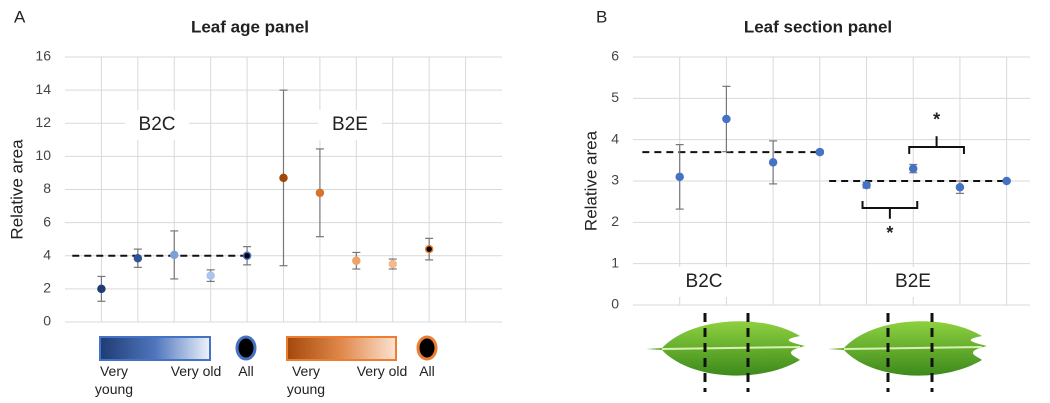  Describe the element at coordinates (250, 26) in the screenshot. I see `chart-title: Leaf age panel` at that location.